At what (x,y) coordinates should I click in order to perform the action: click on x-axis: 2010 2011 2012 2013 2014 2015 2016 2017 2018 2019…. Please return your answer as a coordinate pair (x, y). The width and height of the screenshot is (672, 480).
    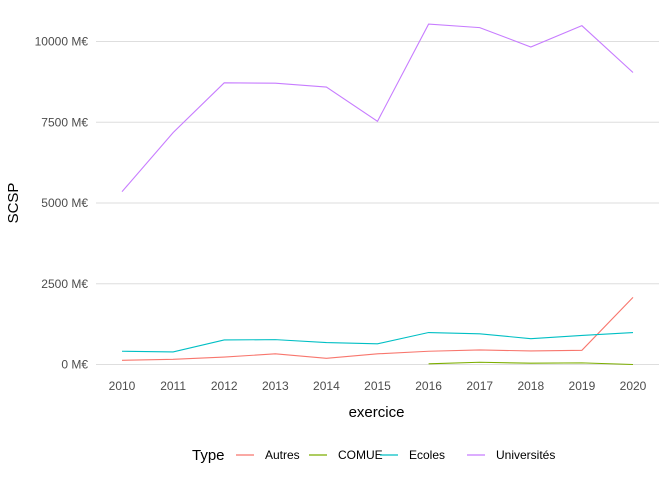
    Looking at the image, I should click on (378, 386).